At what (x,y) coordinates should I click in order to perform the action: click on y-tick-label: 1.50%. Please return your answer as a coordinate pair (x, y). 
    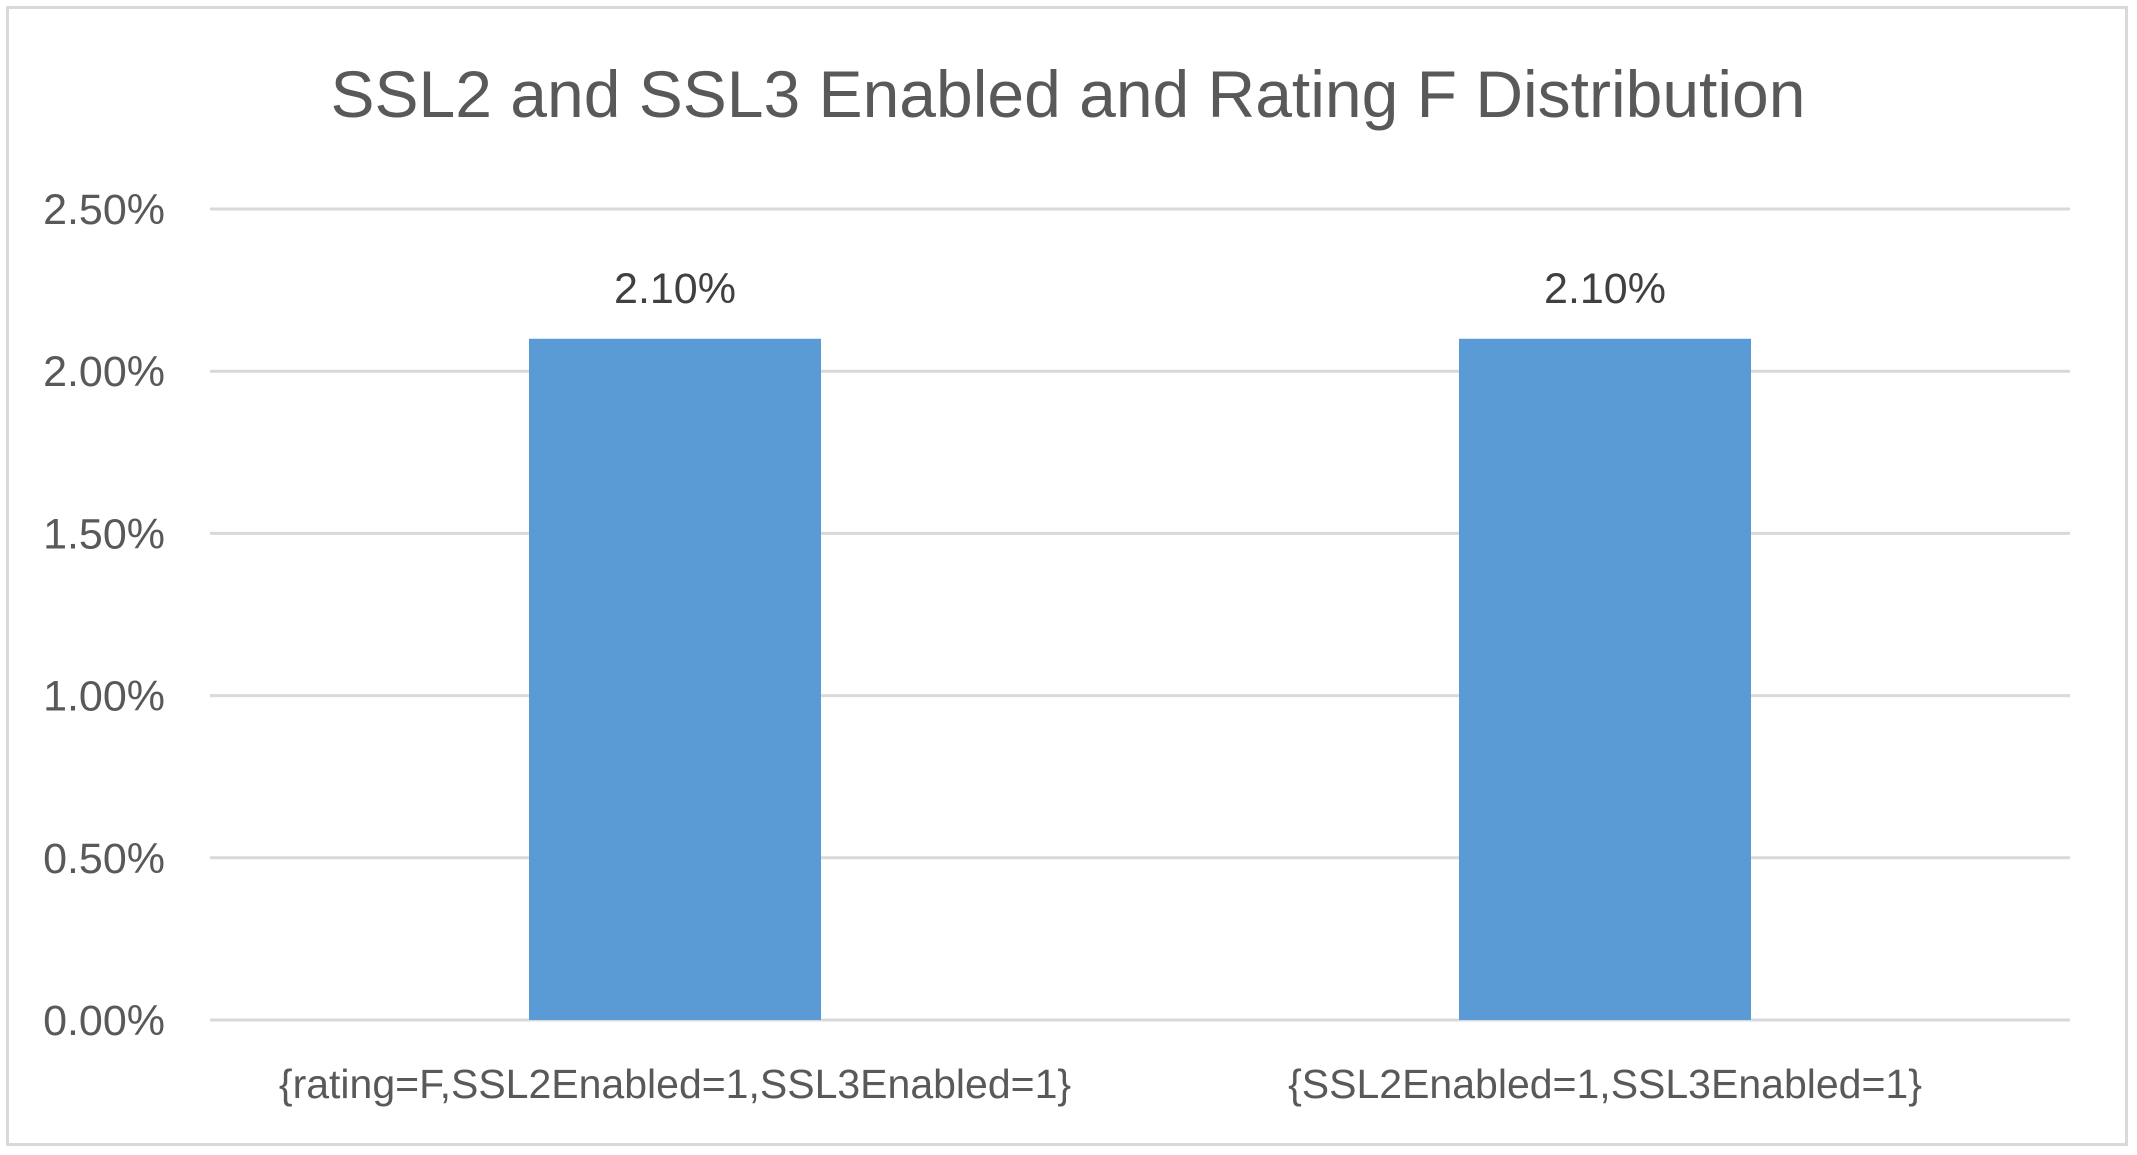
    Looking at the image, I should click on (104, 534).